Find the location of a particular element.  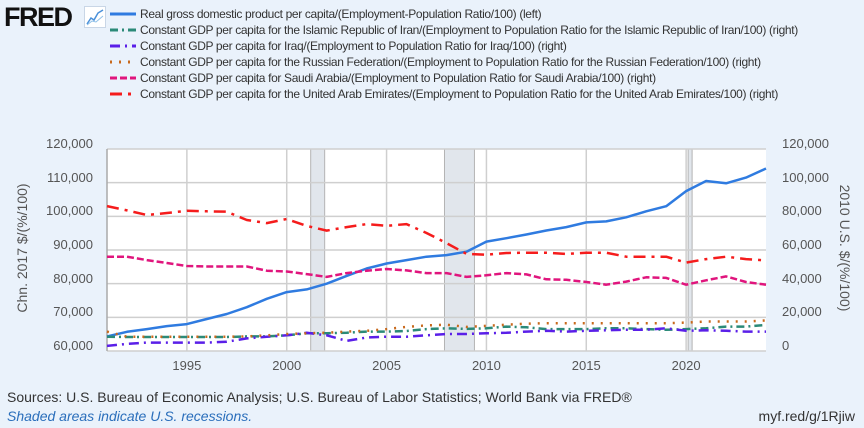

y-tick-label-right: 120,000 is located at coordinates (805, 143).